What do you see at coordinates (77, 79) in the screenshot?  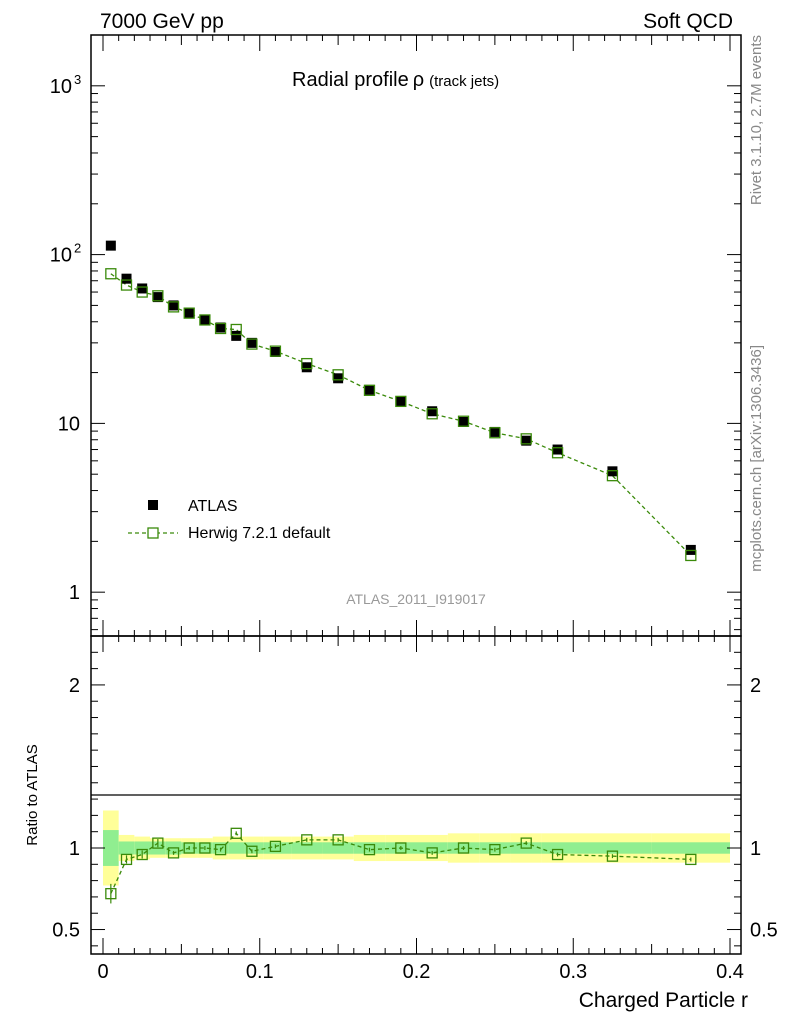 I see `main-y-tick-label-exp: 3` at bounding box center [77, 79].